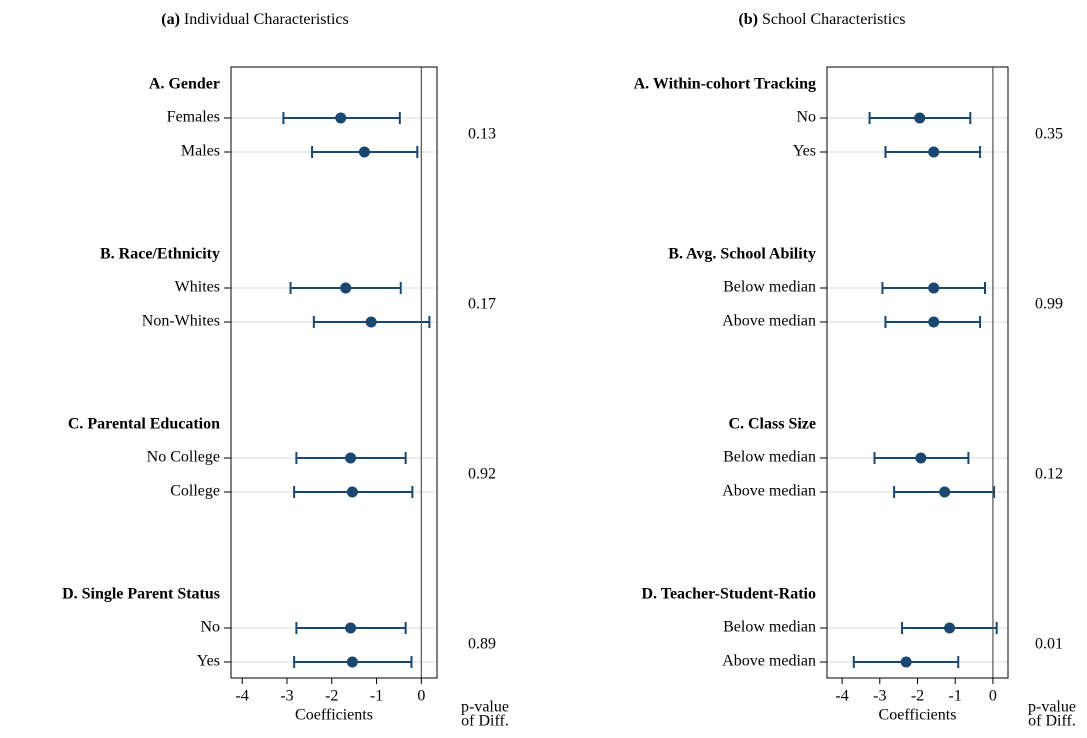 The image size is (1087, 738). I want to click on group-heading: D. Single Parent Status, so click(141, 594).